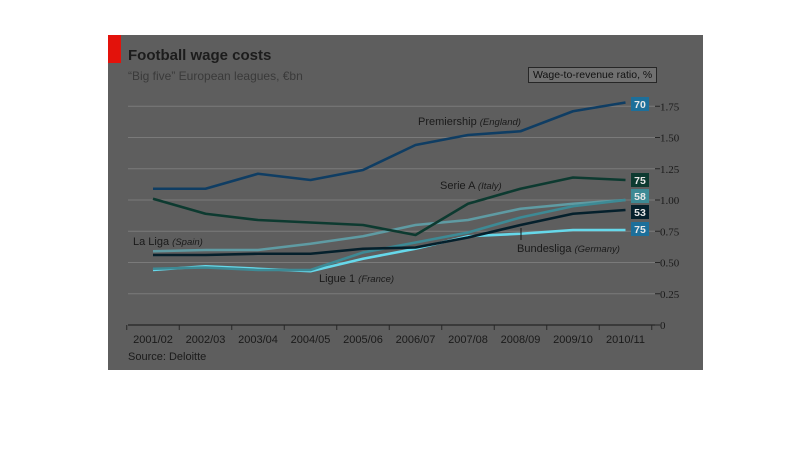  What do you see at coordinates (468, 340) in the screenshot?
I see `x-tick-label: 2007/08` at bounding box center [468, 340].